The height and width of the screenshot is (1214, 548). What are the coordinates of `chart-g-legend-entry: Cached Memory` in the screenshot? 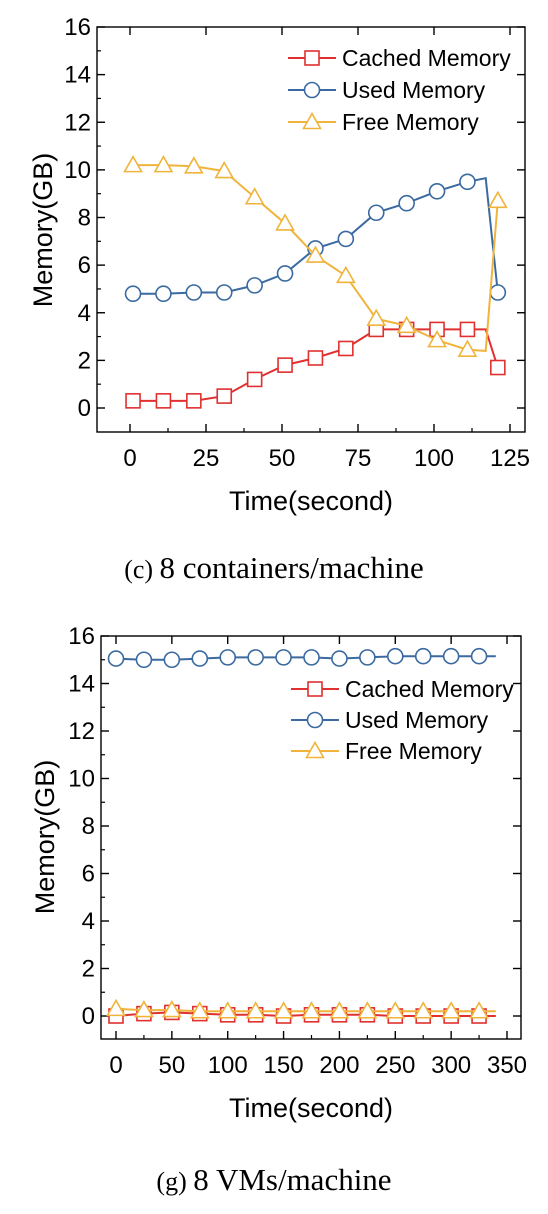 It's located at (402, 689).